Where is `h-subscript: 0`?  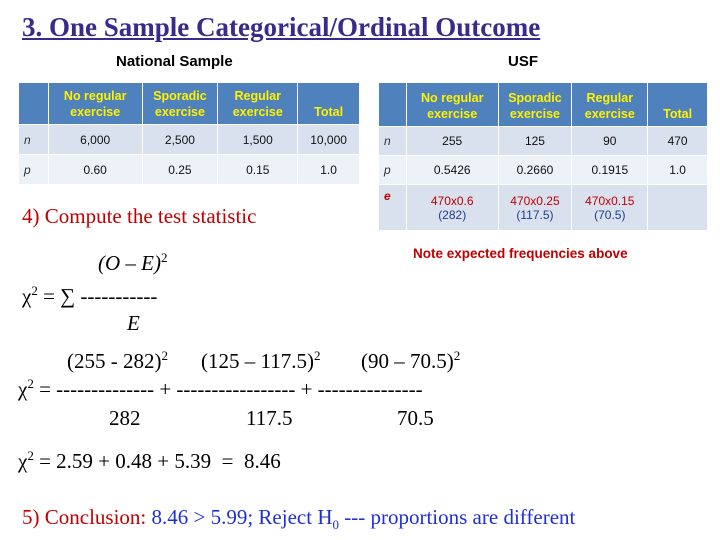
h-subscript: 0 is located at coordinates (335, 525).